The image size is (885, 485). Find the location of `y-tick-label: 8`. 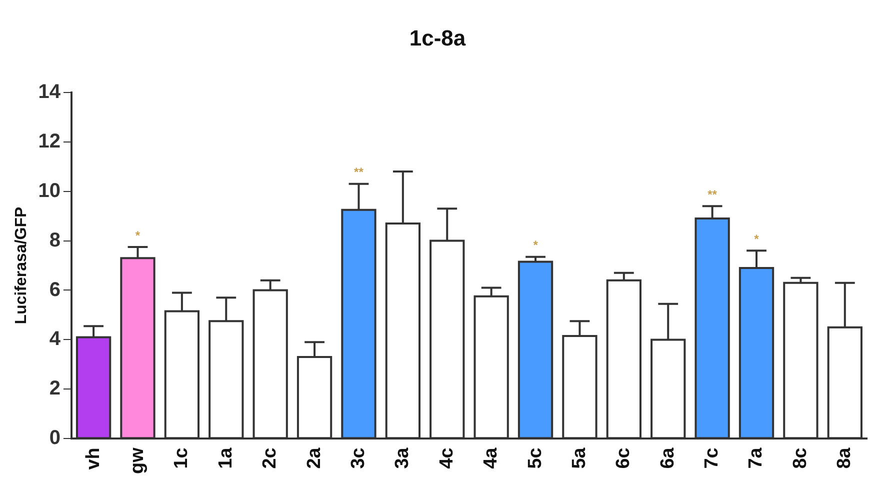

y-tick-label: 8 is located at coordinates (54, 240).